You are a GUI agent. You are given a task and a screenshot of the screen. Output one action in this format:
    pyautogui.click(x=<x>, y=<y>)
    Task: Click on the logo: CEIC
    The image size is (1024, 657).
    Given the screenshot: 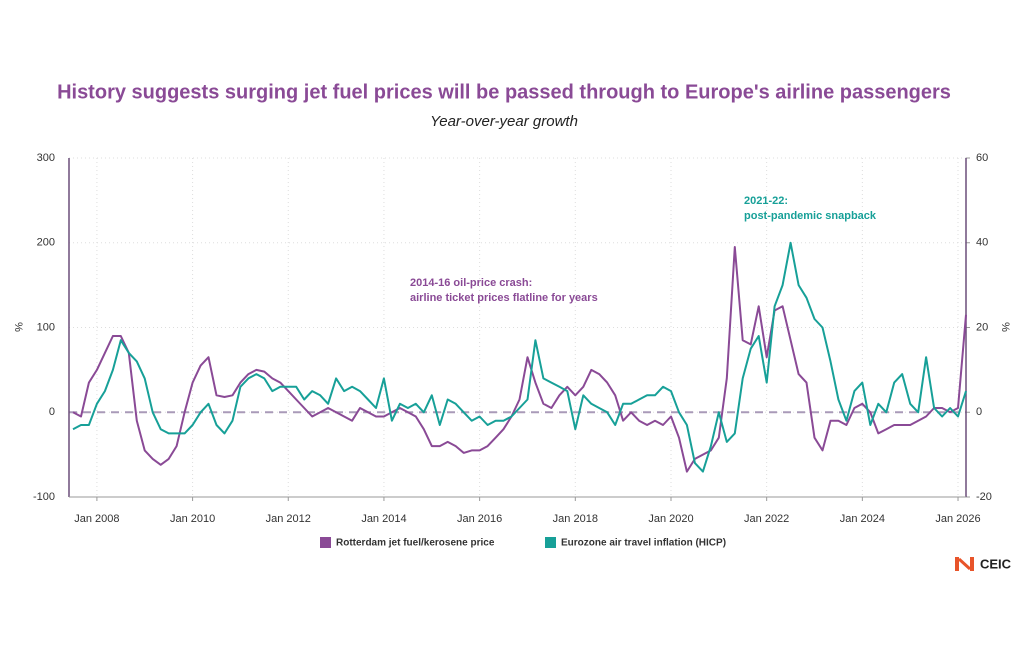 What is the action you would take?
    pyautogui.click(x=983, y=563)
    